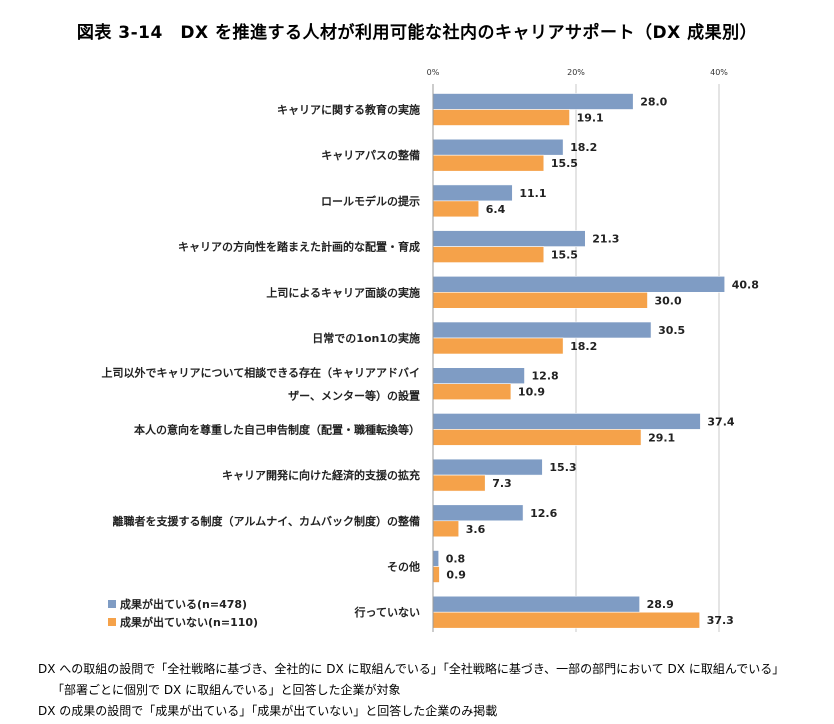 The width and height of the screenshot is (834, 724). Describe the element at coordinates (671, 330) in the screenshot. I see `data-label-positive-5: 30.5` at that location.